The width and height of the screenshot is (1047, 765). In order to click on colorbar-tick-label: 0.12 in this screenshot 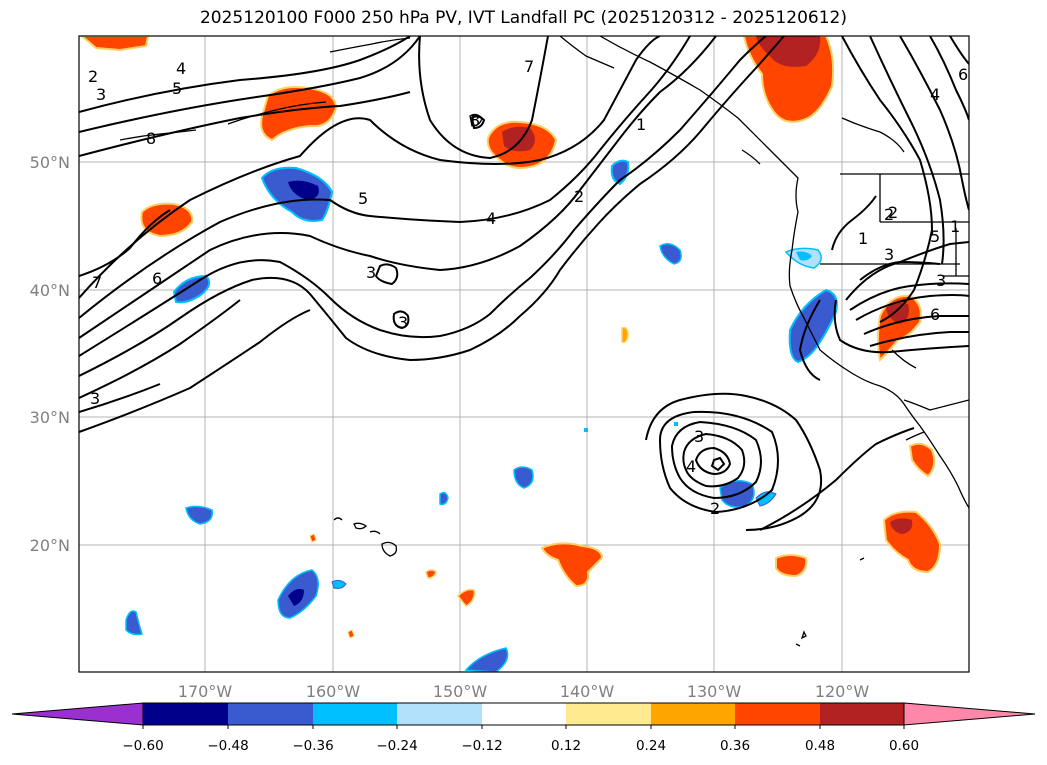, I will do `click(566, 746)`.